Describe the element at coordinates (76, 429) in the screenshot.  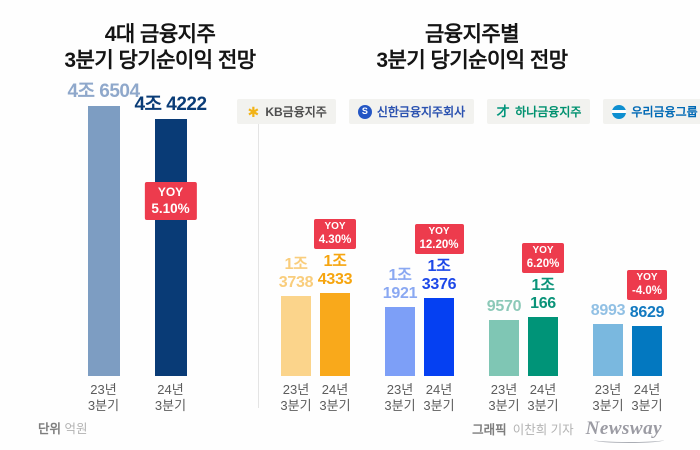
I see `unit-value: 억원` at that location.